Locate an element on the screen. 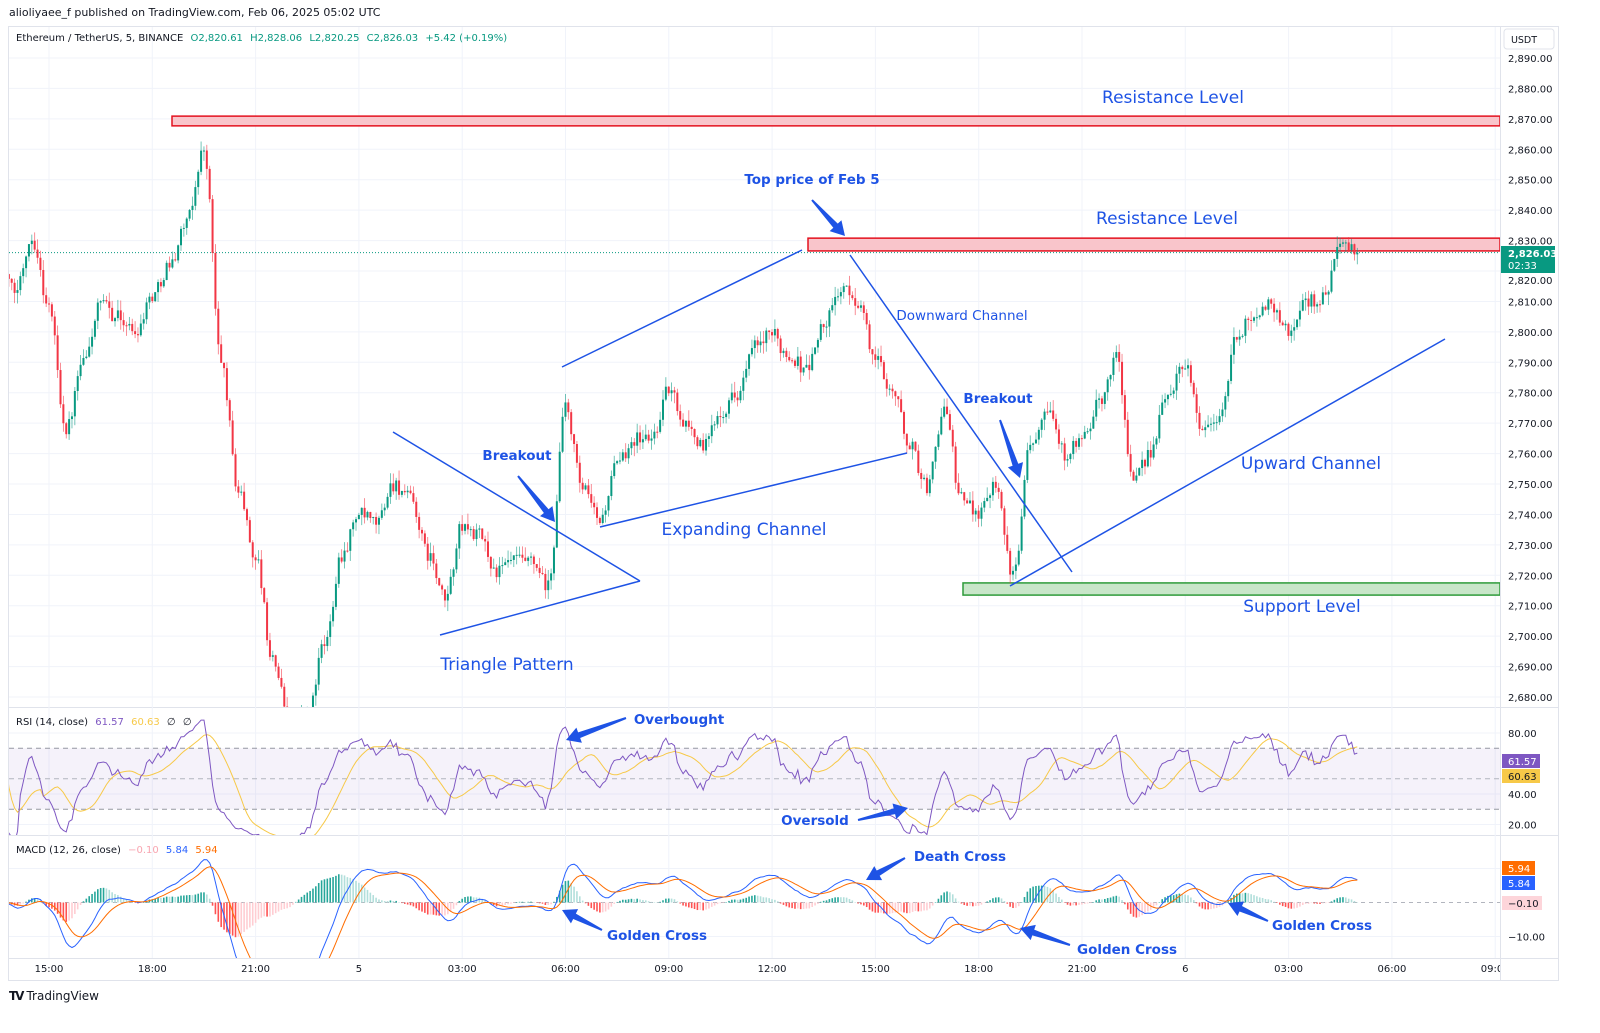  expanding-channel-lower-line is located at coordinates (753, 490).